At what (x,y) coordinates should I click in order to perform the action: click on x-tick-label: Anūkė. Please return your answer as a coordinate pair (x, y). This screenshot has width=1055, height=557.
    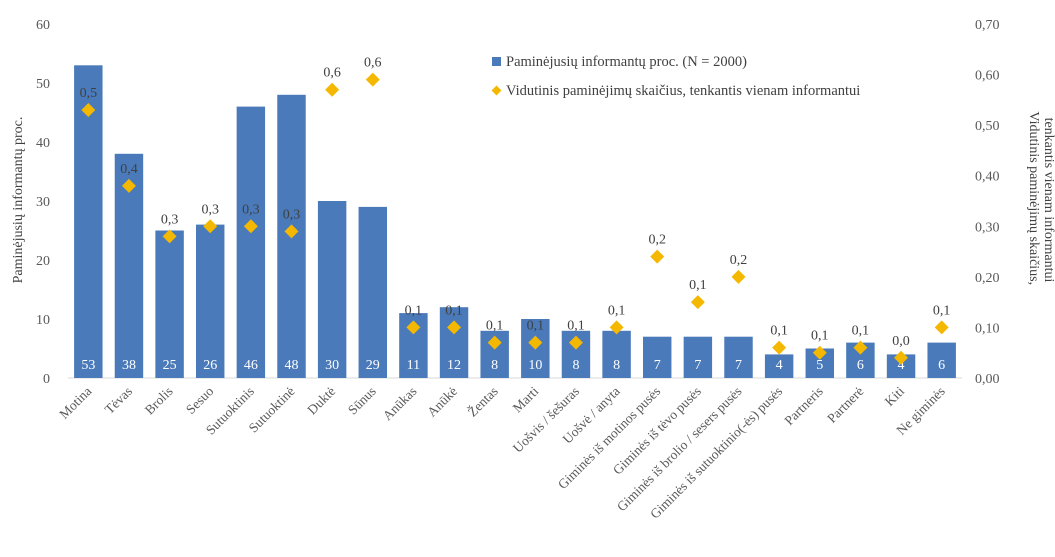
    Looking at the image, I should click on (442, 402).